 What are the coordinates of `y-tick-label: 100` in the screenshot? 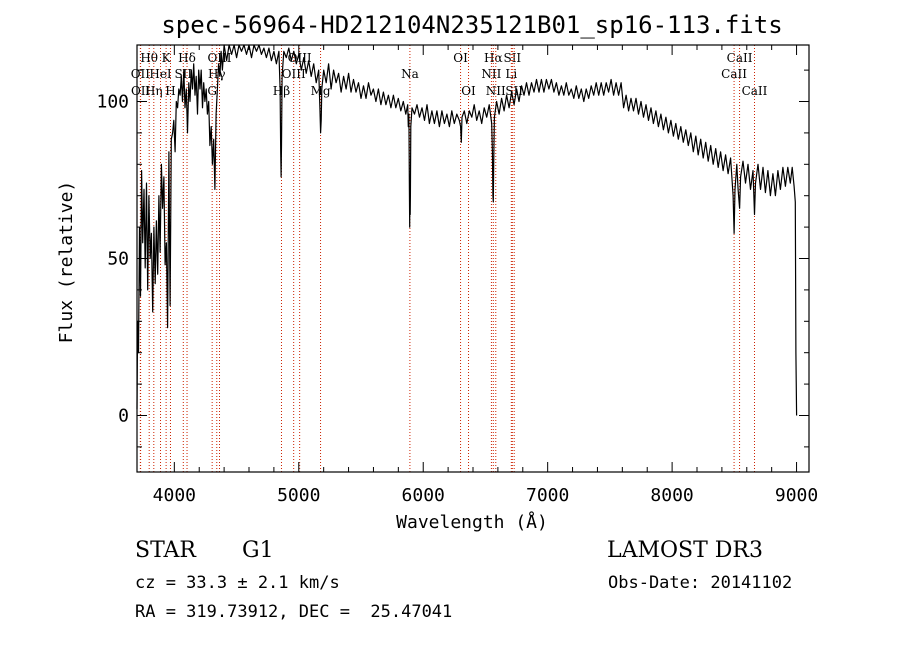 It's located at (112, 102).